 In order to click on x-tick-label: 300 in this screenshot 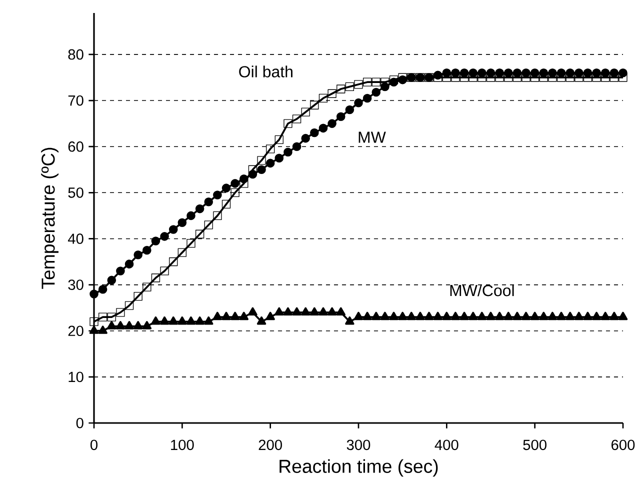, I will do `click(358, 445)`.